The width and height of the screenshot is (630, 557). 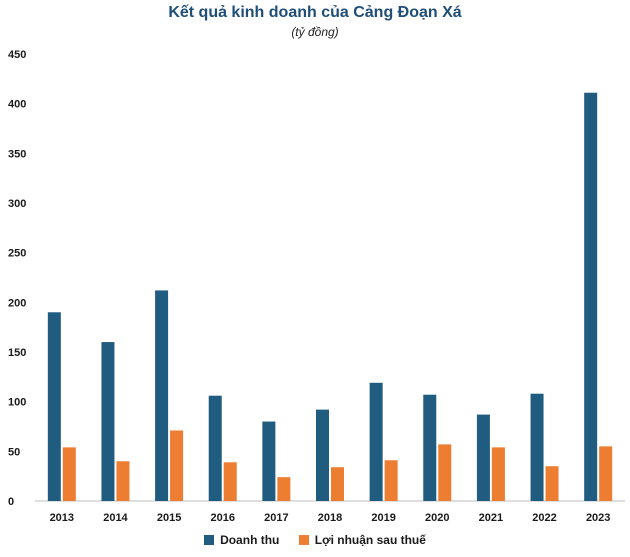 I want to click on legend: Doanh thu Lợi nhuận sau thuế, so click(x=315, y=540).